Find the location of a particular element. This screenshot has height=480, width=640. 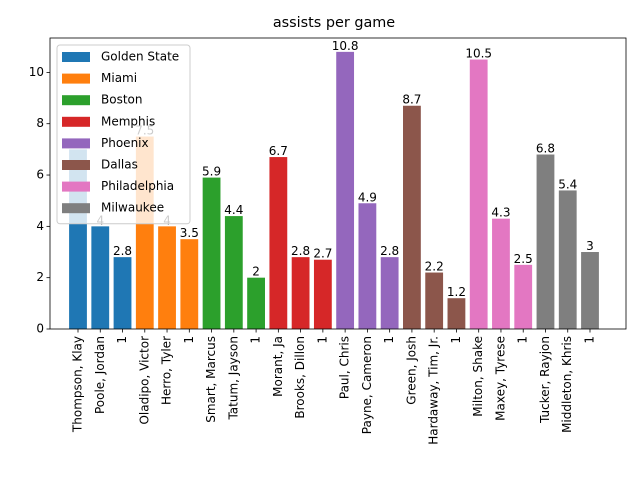

x-tick-label: Herro, Tyler is located at coordinates (167, 370).